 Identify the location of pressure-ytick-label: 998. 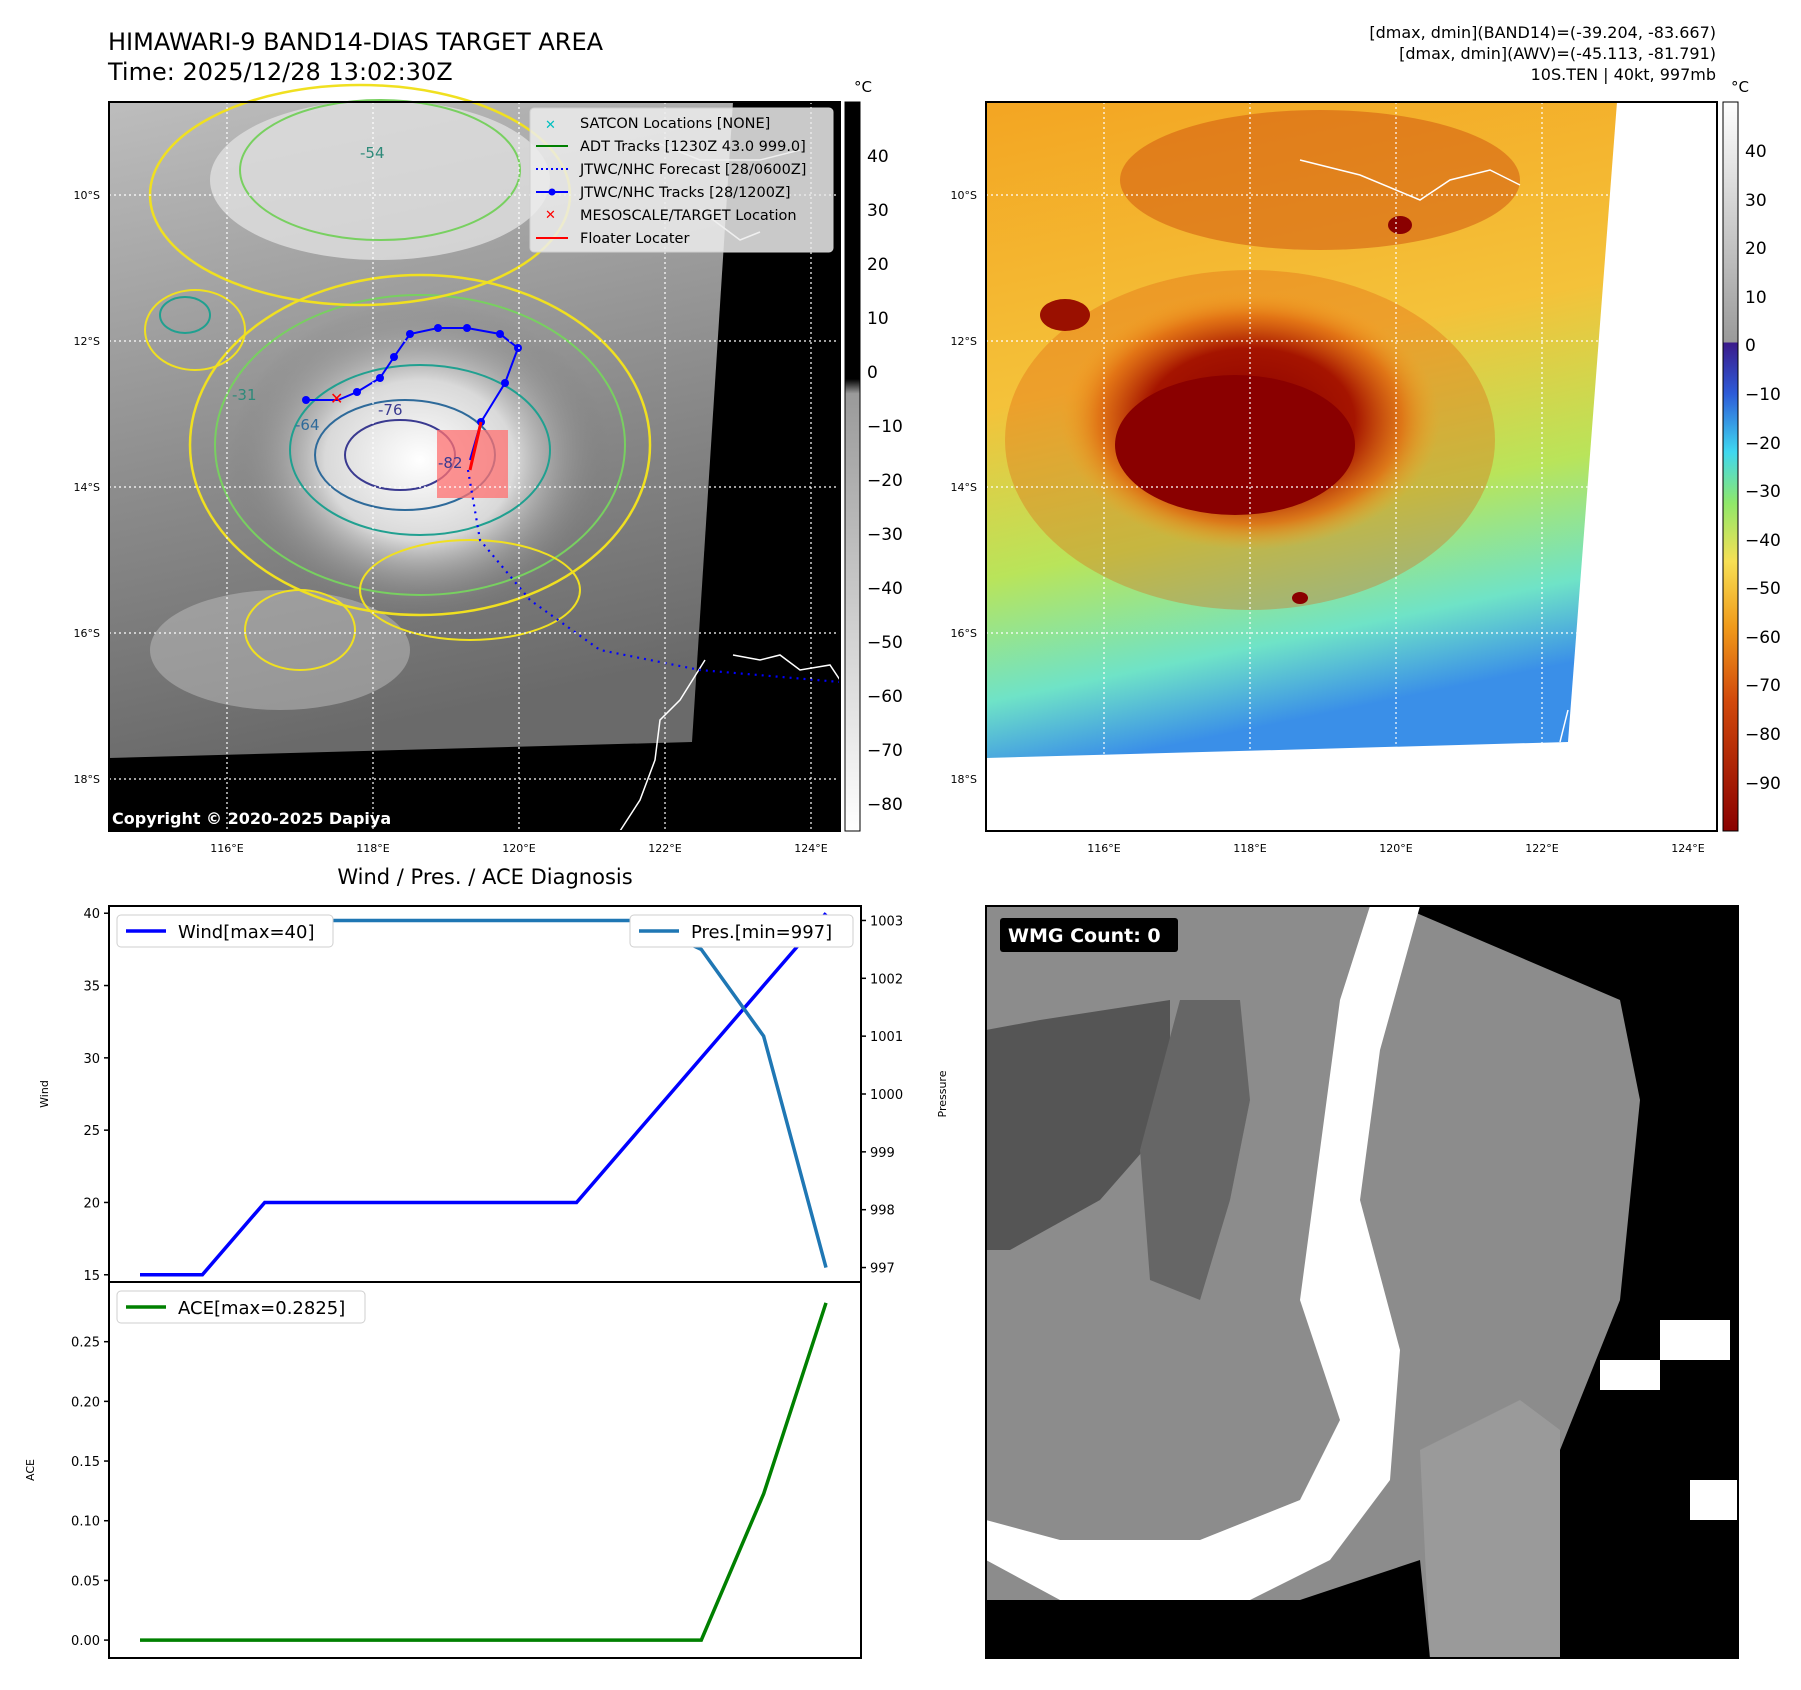
(882, 1211).